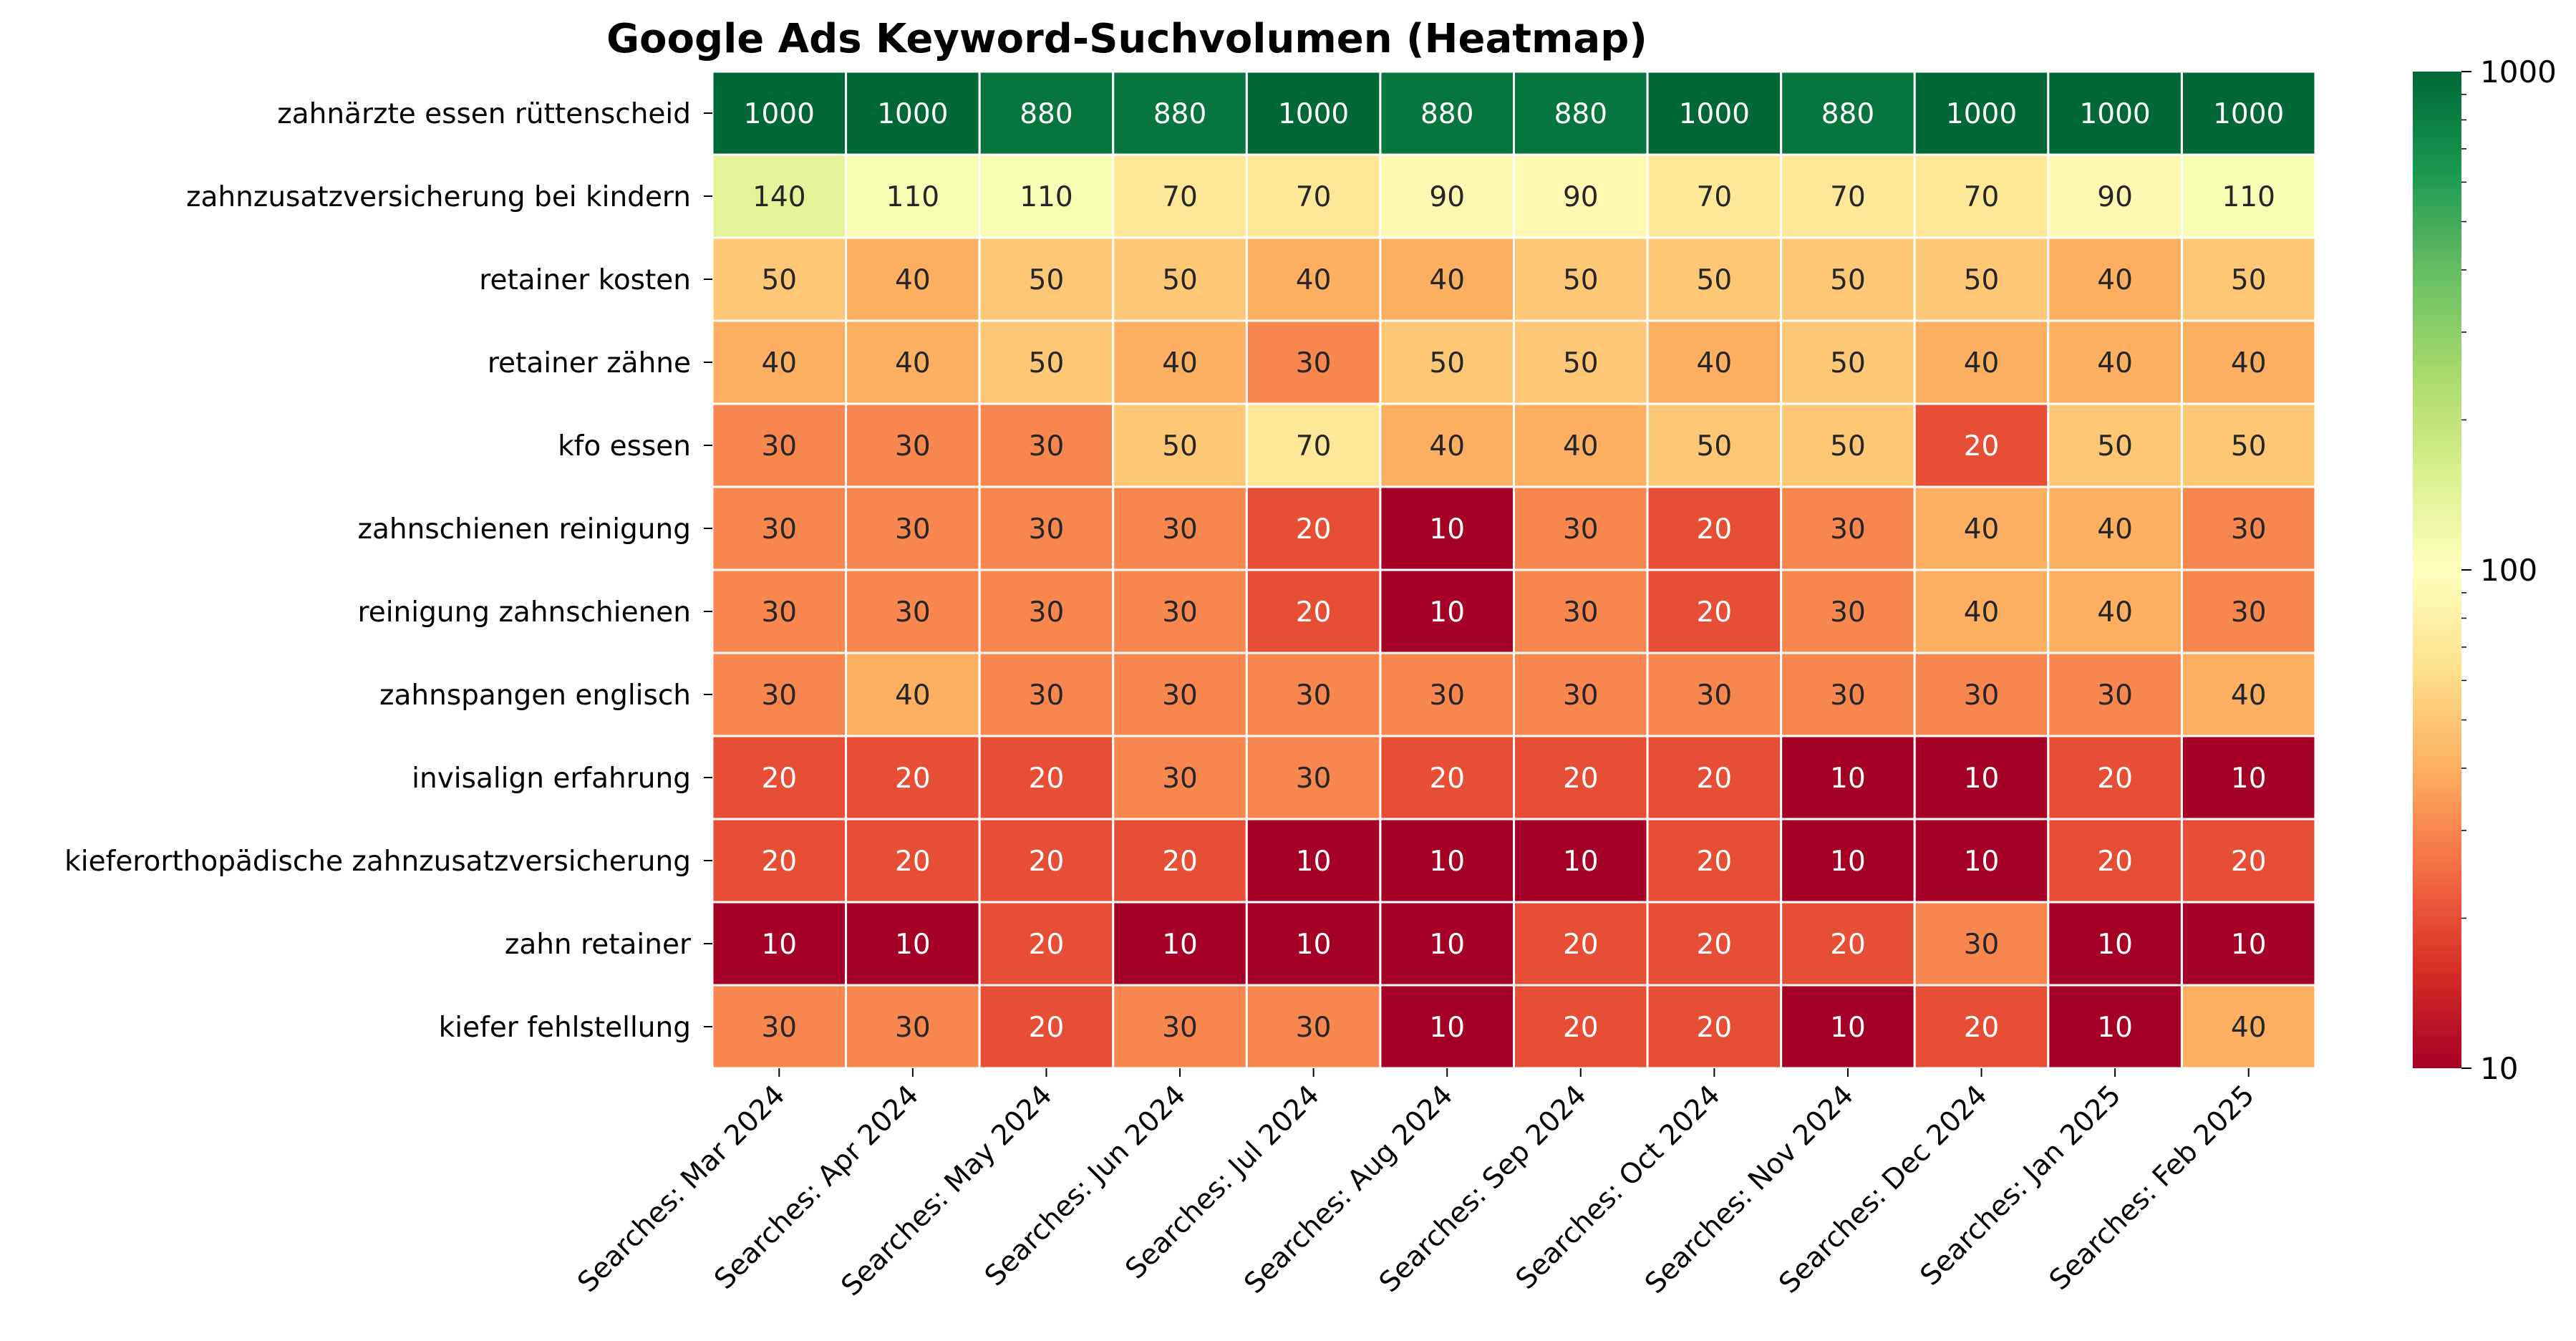 The width and height of the screenshot is (2576, 1341). I want to click on cell-value-label: 70, so click(1715, 197).